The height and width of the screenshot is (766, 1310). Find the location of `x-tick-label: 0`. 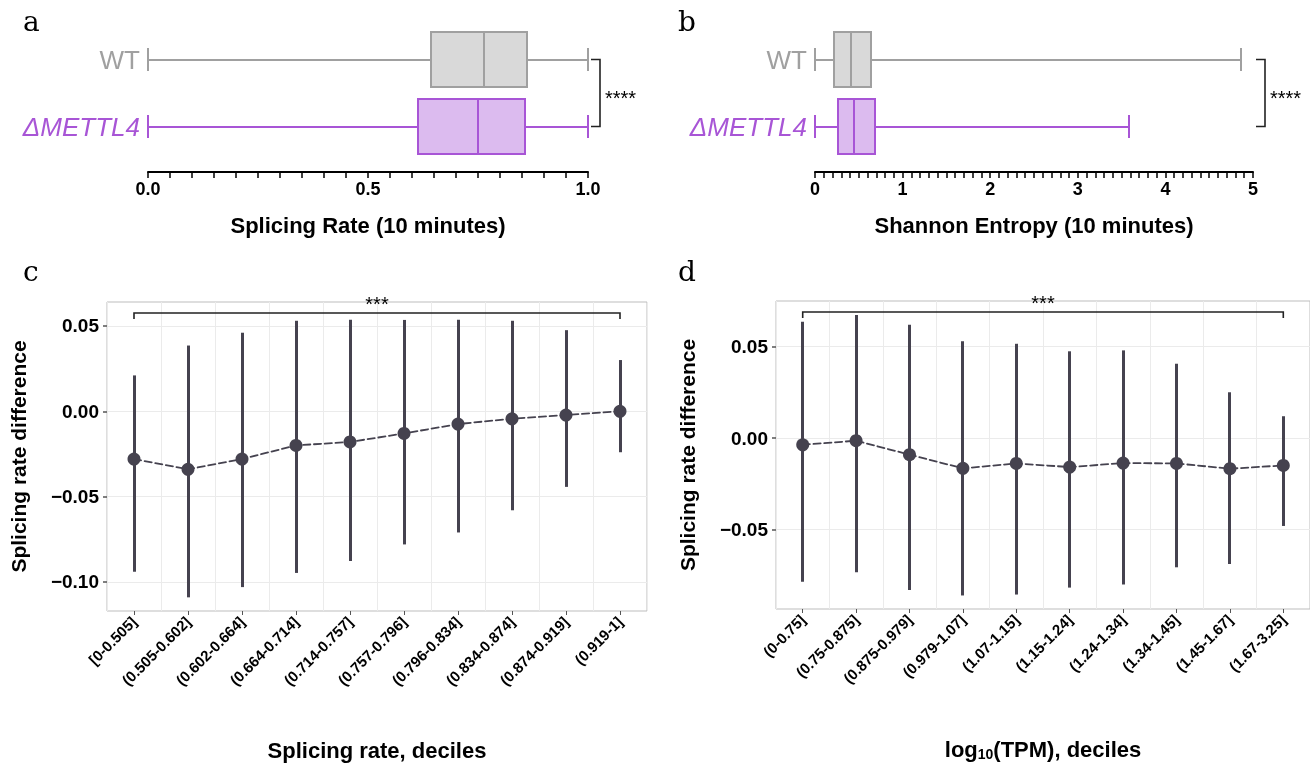

x-tick-label: 0 is located at coordinates (815, 189).